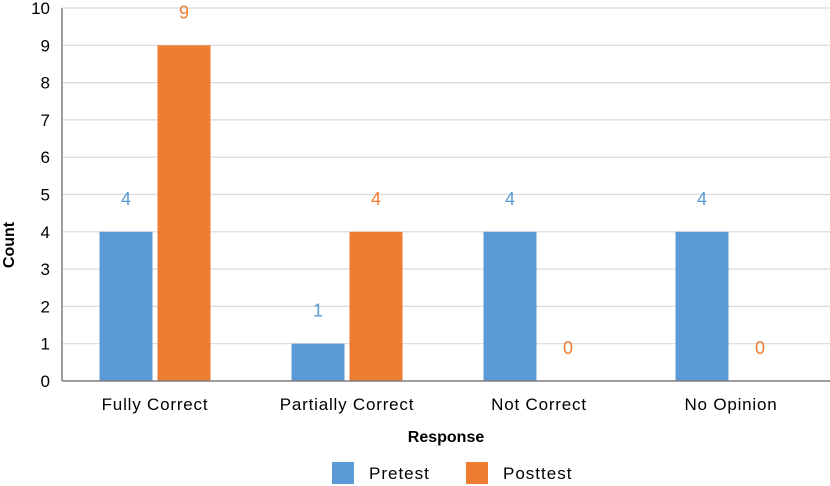 Image resolution: width=830 pixels, height=486 pixels. Describe the element at coordinates (446, 437) in the screenshot. I see `x-axis-title: Response` at that location.